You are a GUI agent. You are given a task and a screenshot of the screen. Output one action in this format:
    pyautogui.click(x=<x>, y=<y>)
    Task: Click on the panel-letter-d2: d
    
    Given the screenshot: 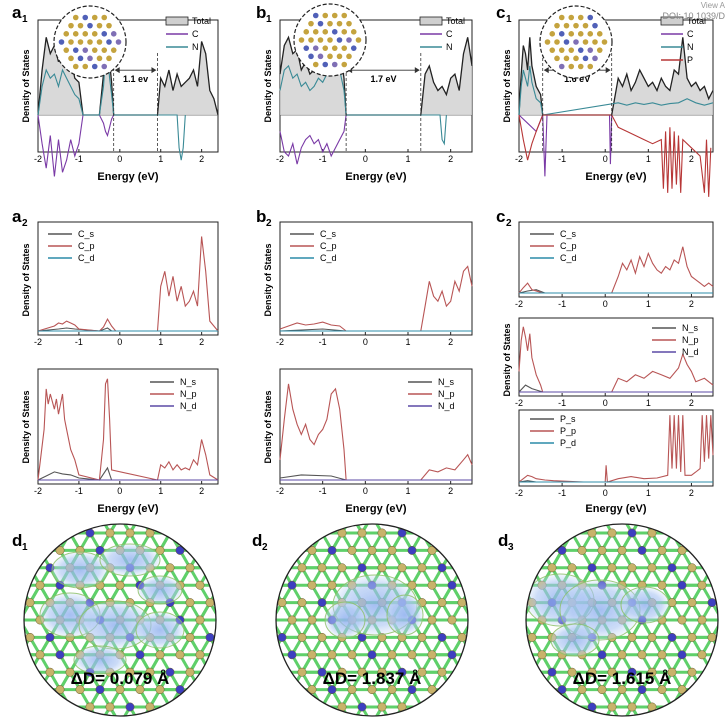 What is the action you would take?
    pyautogui.click(x=257, y=540)
    